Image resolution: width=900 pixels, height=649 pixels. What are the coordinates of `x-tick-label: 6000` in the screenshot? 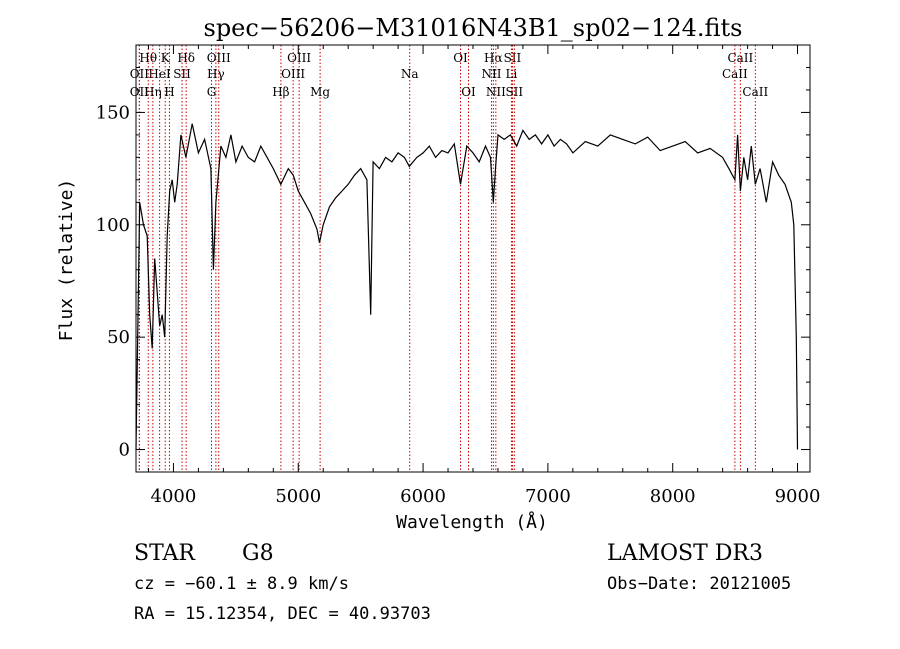 It's located at (423, 496).